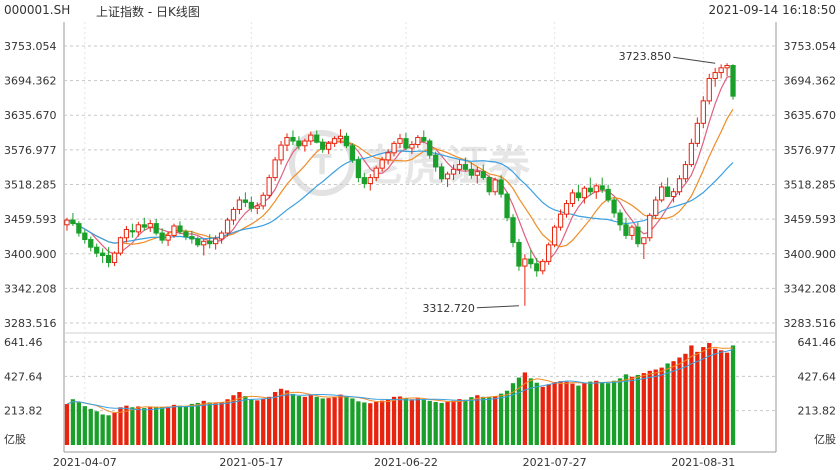 The image size is (840, 470). Describe the element at coordinates (497, 307) in the screenshot. I see `annotation-leader` at that location.